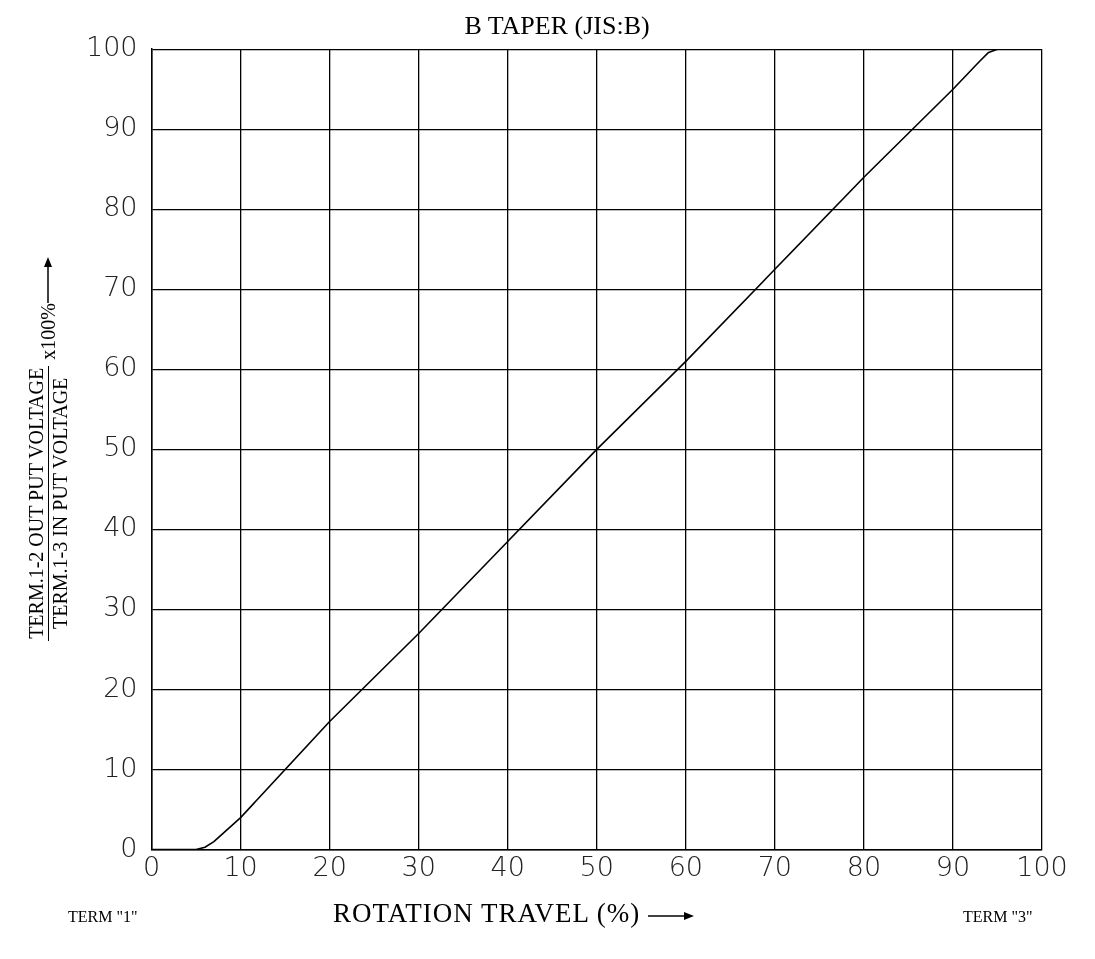 This screenshot has width=1095, height=959. What do you see at coordinates (998, 917) in the screenshot?
I see `text: TERM "3"` at bounding box center [998, 917].